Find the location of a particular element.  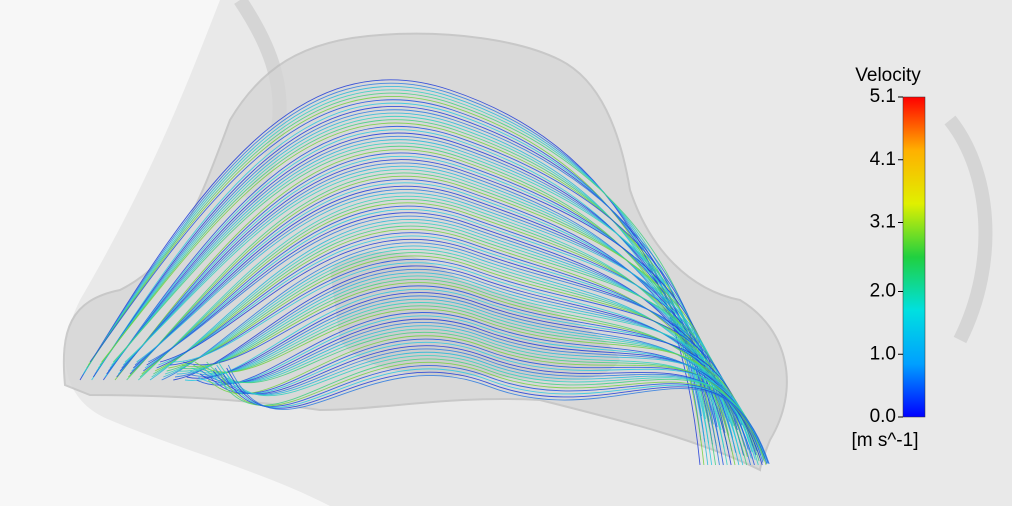

colorbar: Velocity [m s^-1] 0.0 1.0 2.0 3.1 4.1 5.1 is located at coordinates (889, 258).